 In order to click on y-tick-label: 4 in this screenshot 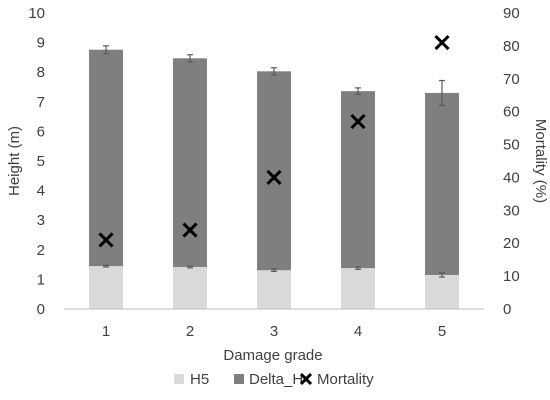, I will do `click(41, 191)`.